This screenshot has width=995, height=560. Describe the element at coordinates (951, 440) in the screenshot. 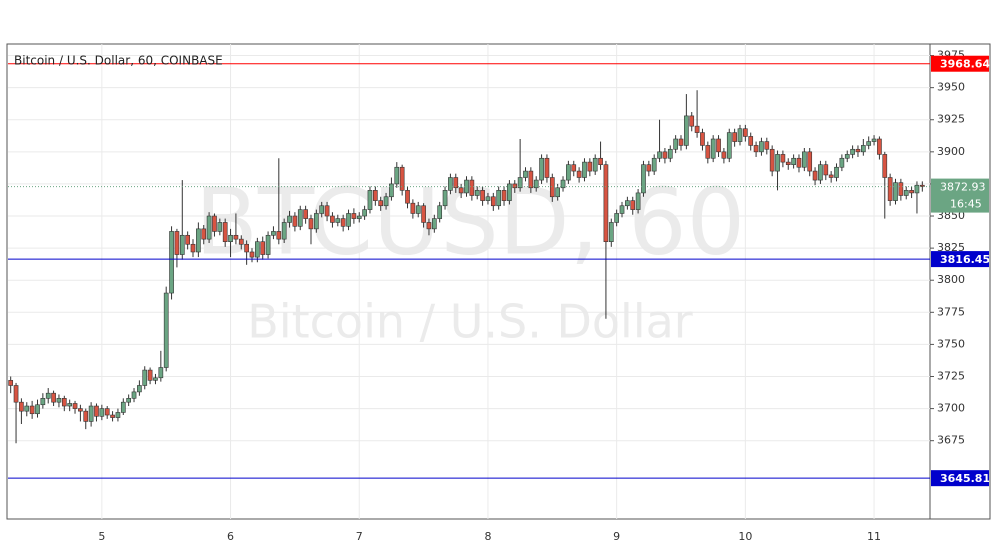

I see `y-tick-label: 3675` at that location.